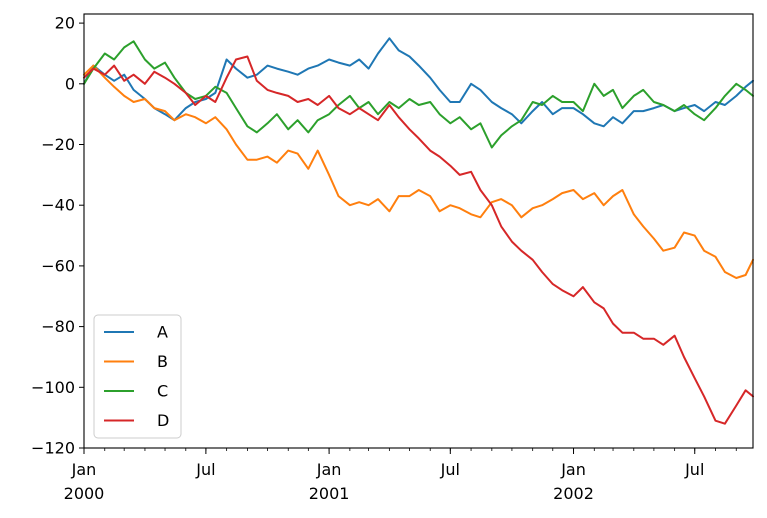 The image size is (767, 518). I want to click on y-tick-label: −100, so click(53, 387).